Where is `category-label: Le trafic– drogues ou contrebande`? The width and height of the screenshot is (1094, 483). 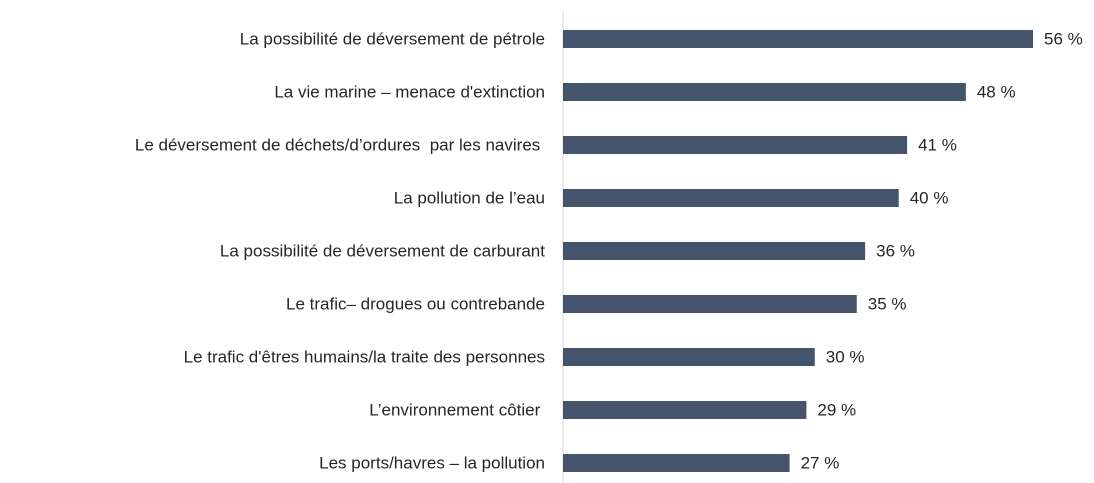
category-label: Le trafic– drogues ou contrebande is located at coordinates (415, 303).